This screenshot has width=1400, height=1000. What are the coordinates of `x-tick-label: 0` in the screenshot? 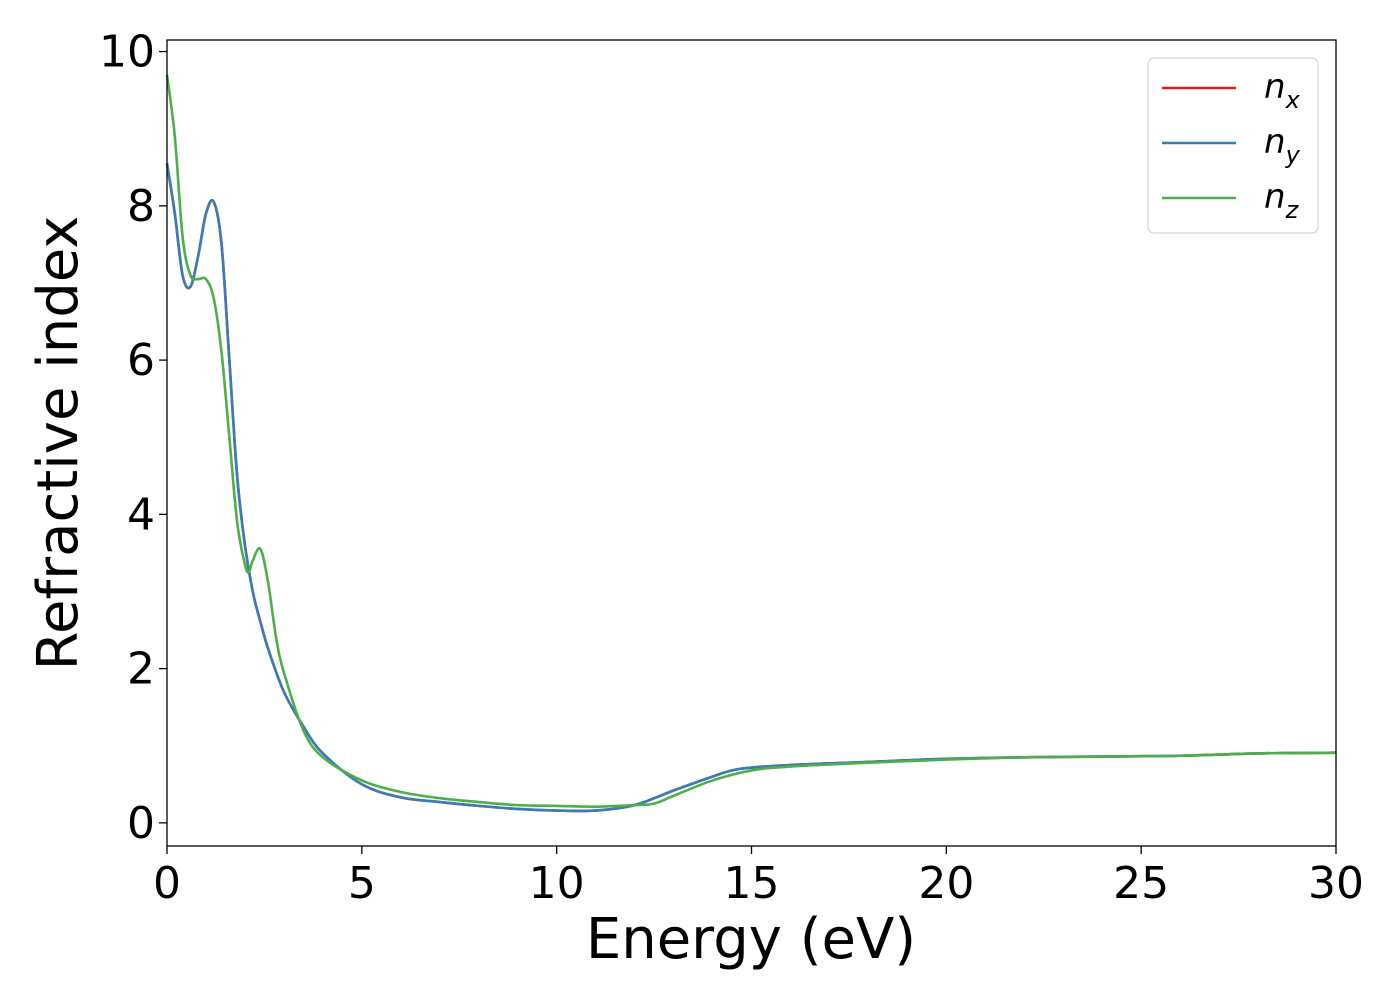 It's located at (167, 883).